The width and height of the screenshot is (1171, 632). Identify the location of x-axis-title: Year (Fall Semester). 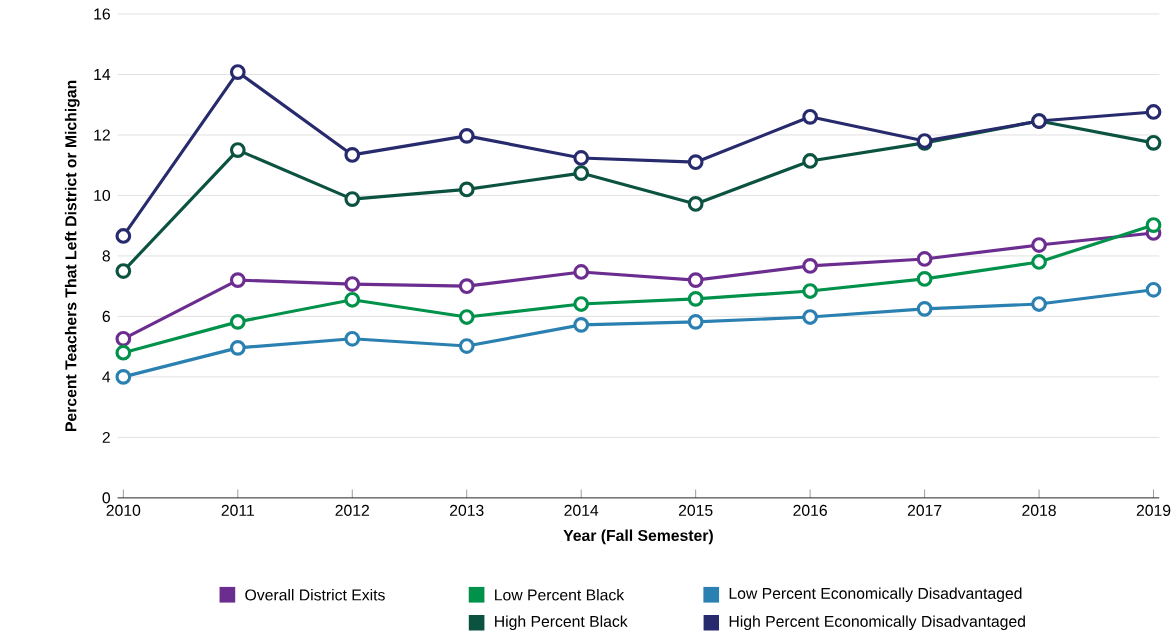
(638, 537).